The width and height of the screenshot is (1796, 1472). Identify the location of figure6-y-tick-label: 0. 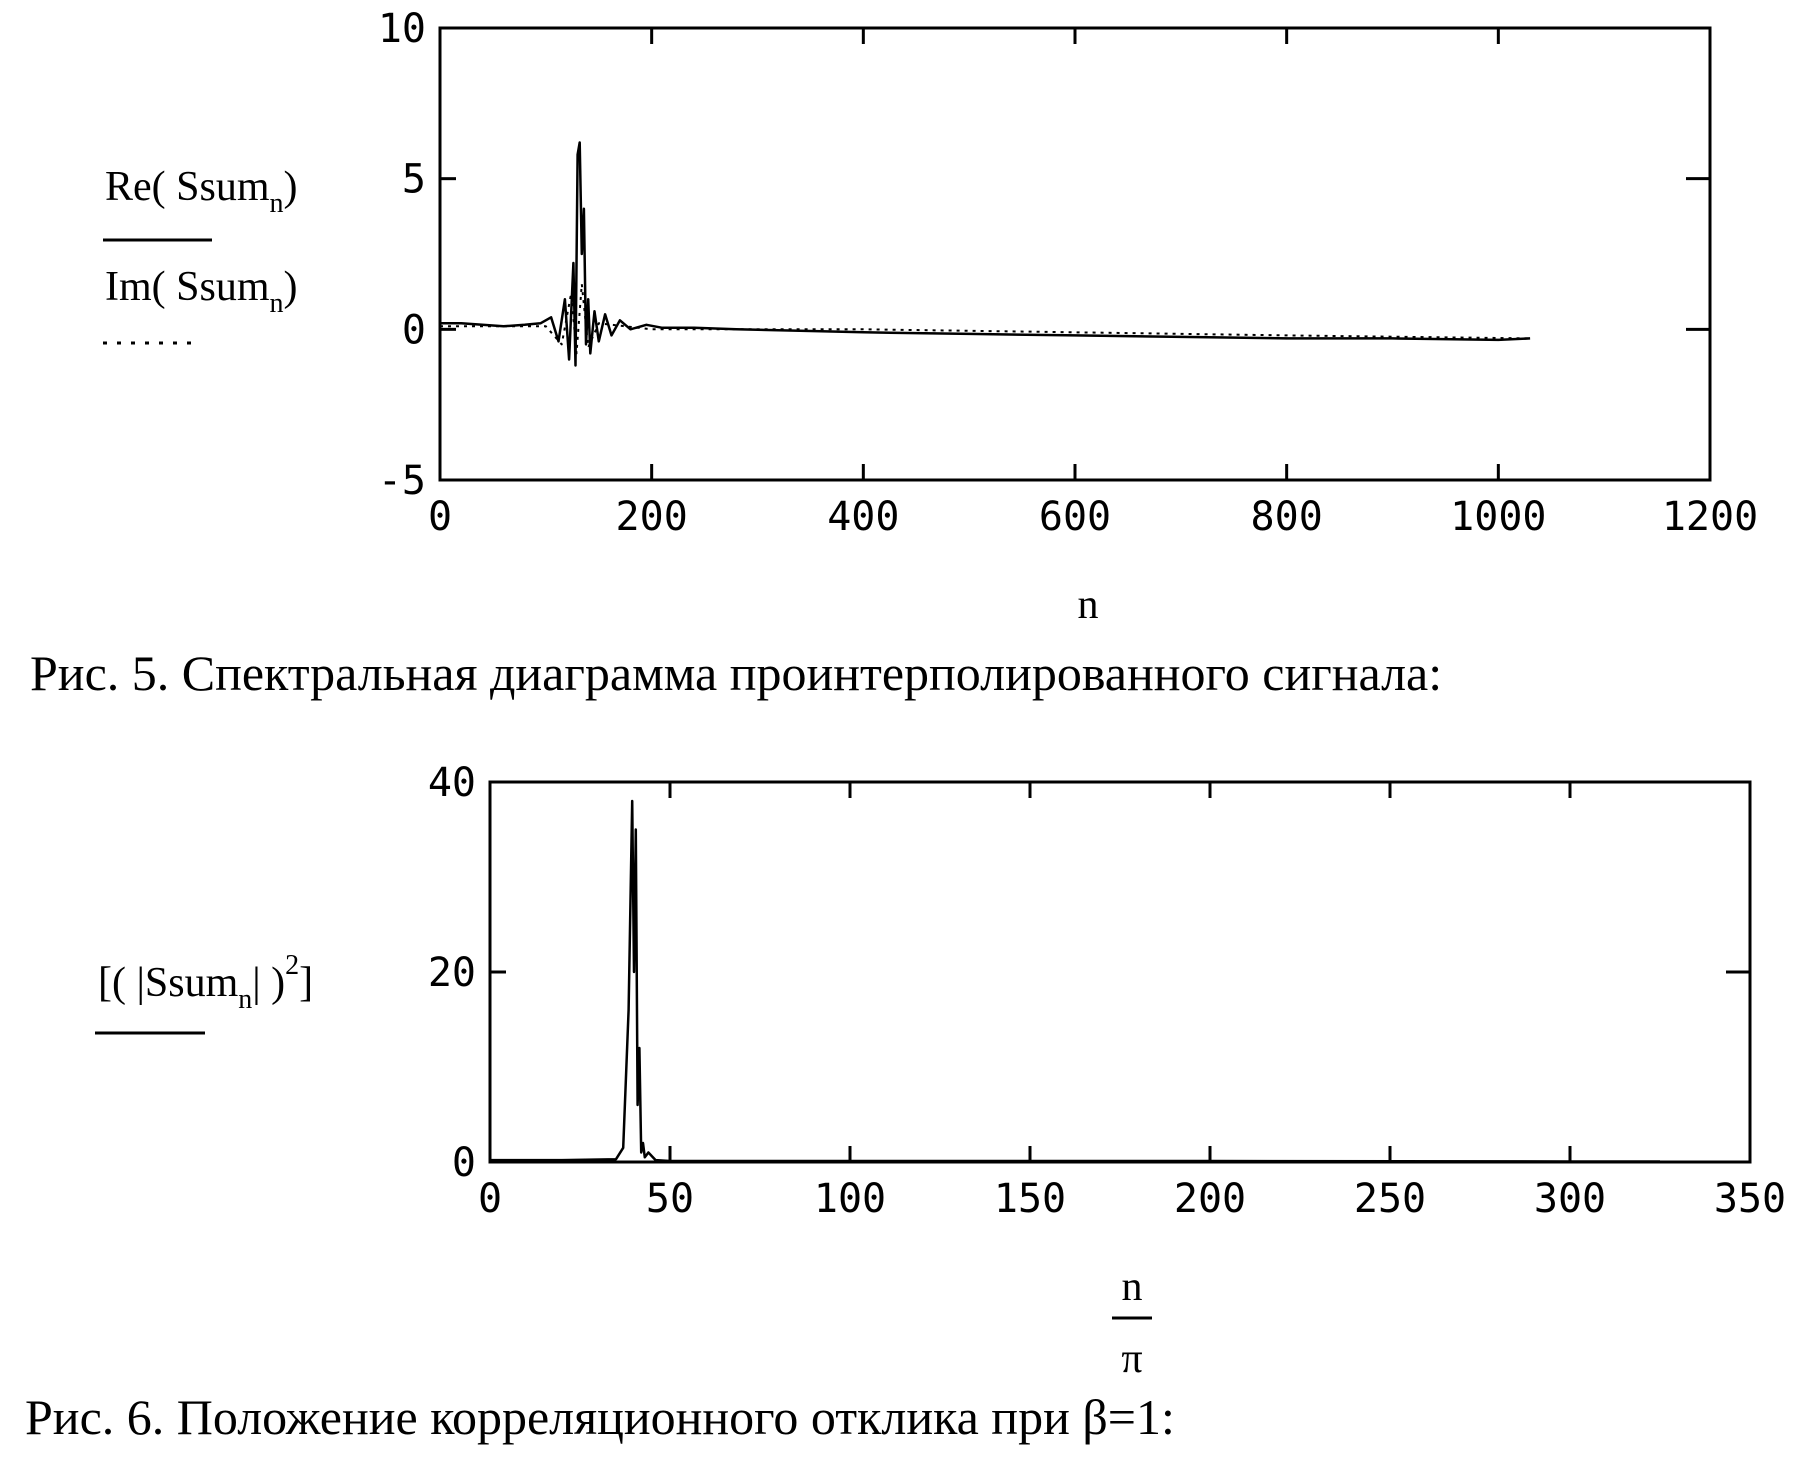
(464, 1163).